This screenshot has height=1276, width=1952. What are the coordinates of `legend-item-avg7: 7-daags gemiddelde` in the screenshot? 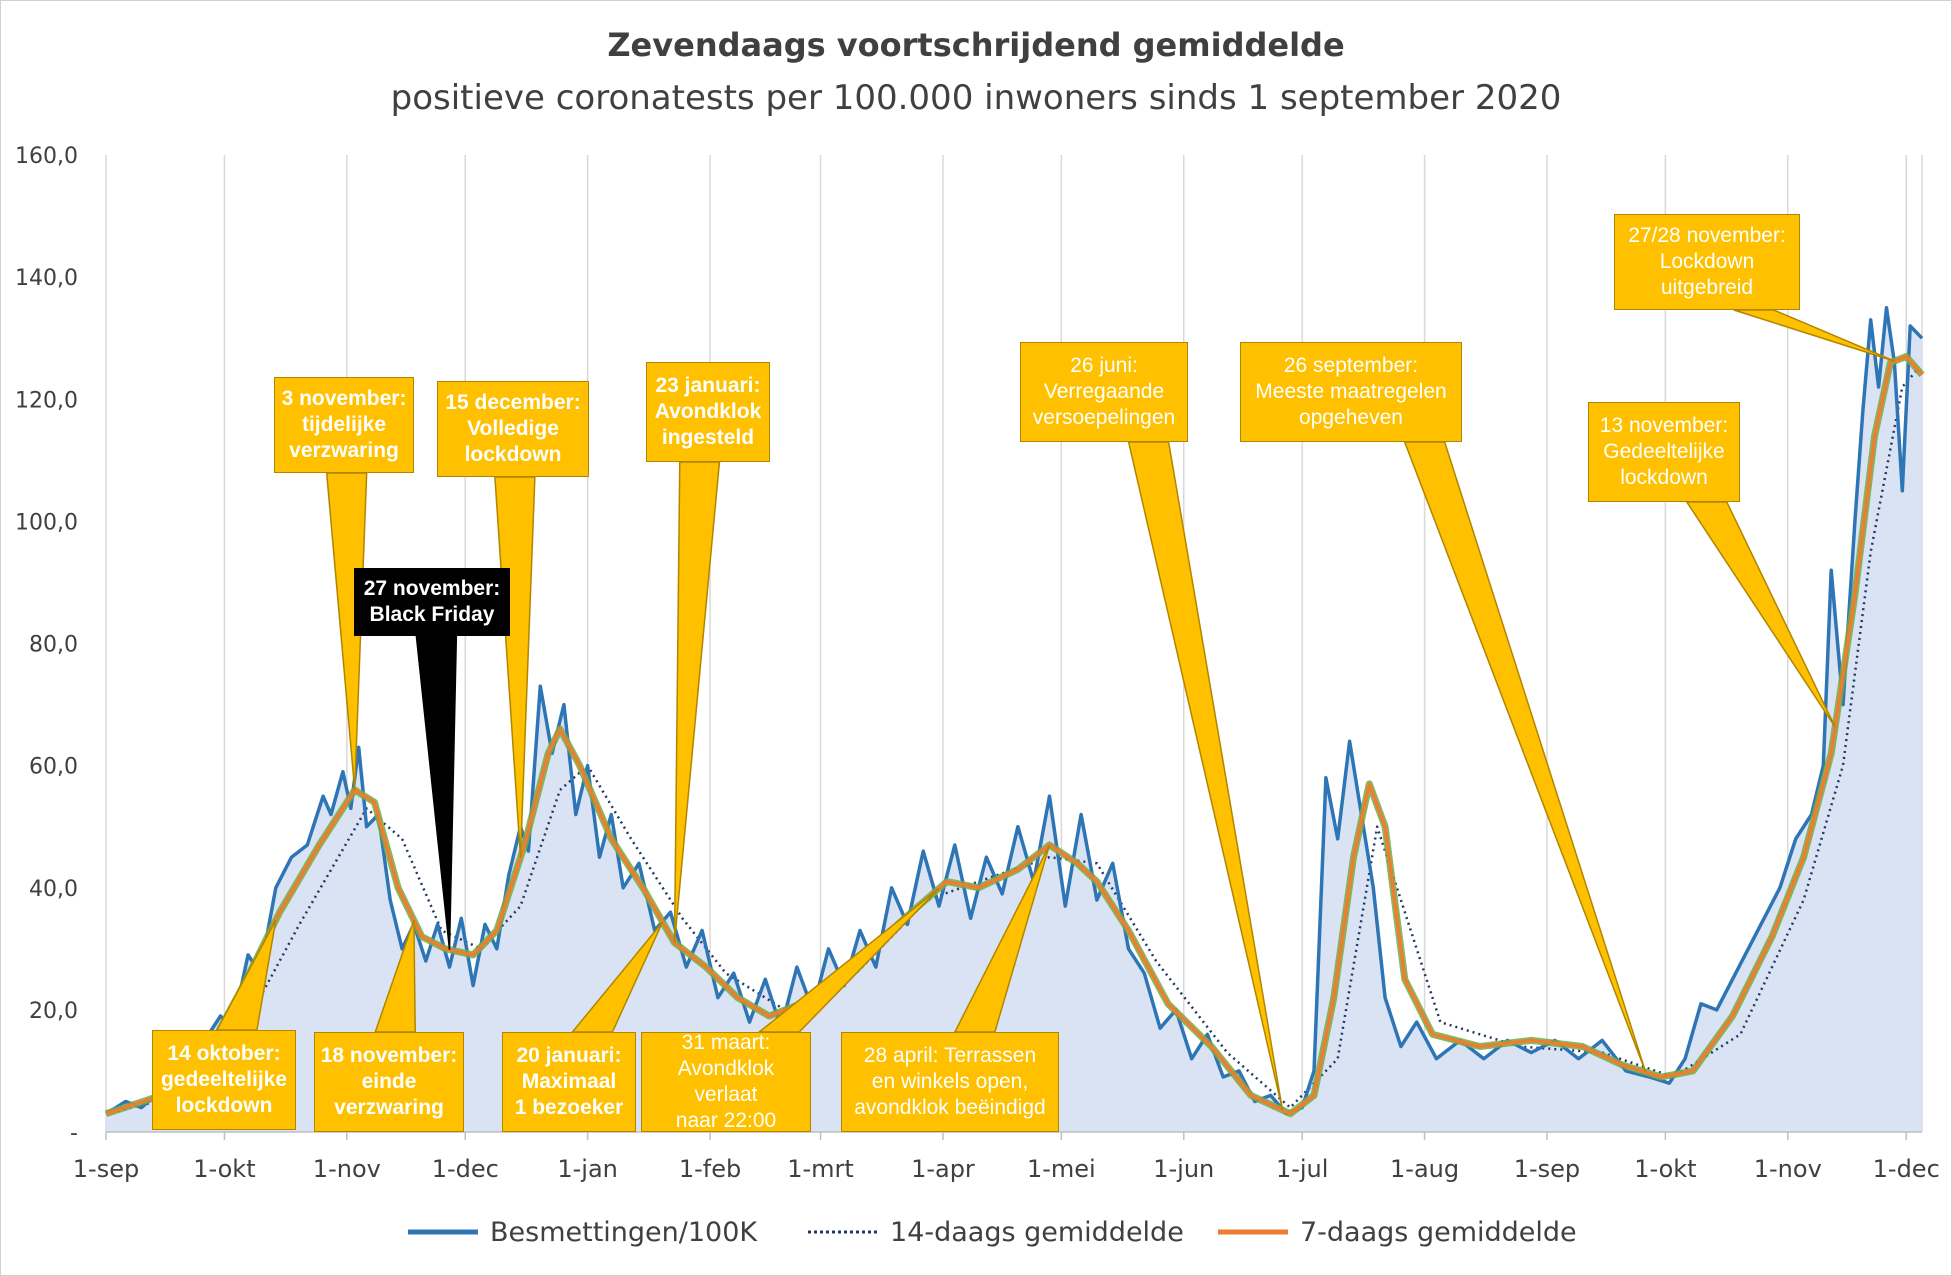 It's located at (1397, 1232).